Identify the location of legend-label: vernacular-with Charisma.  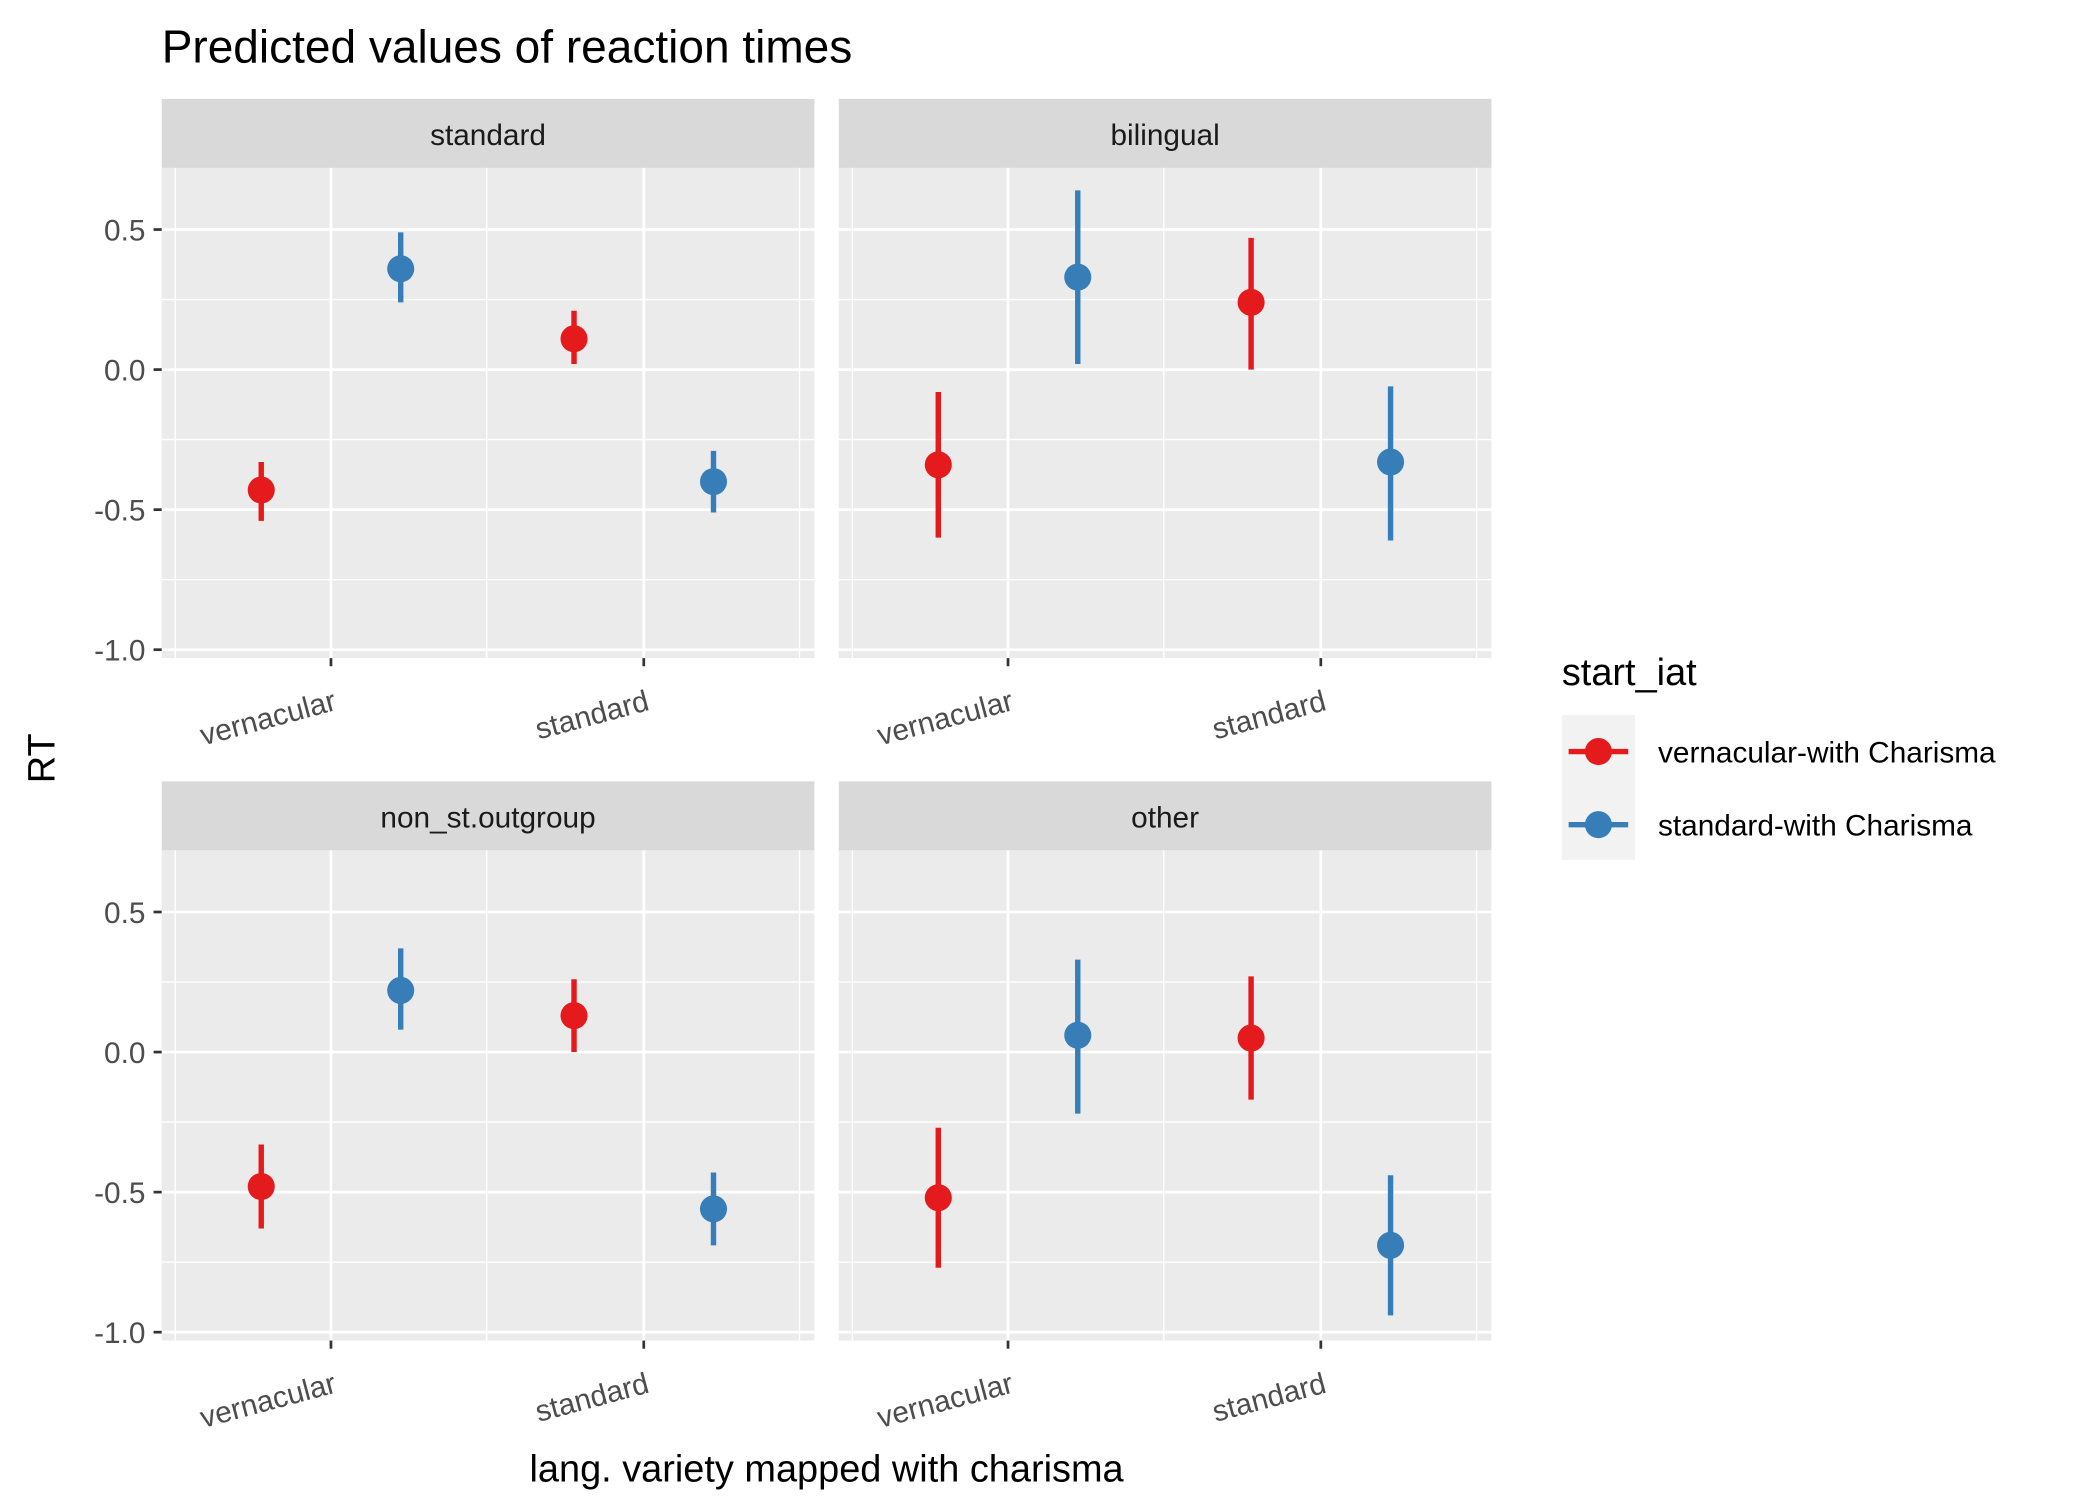
(1827, 752).